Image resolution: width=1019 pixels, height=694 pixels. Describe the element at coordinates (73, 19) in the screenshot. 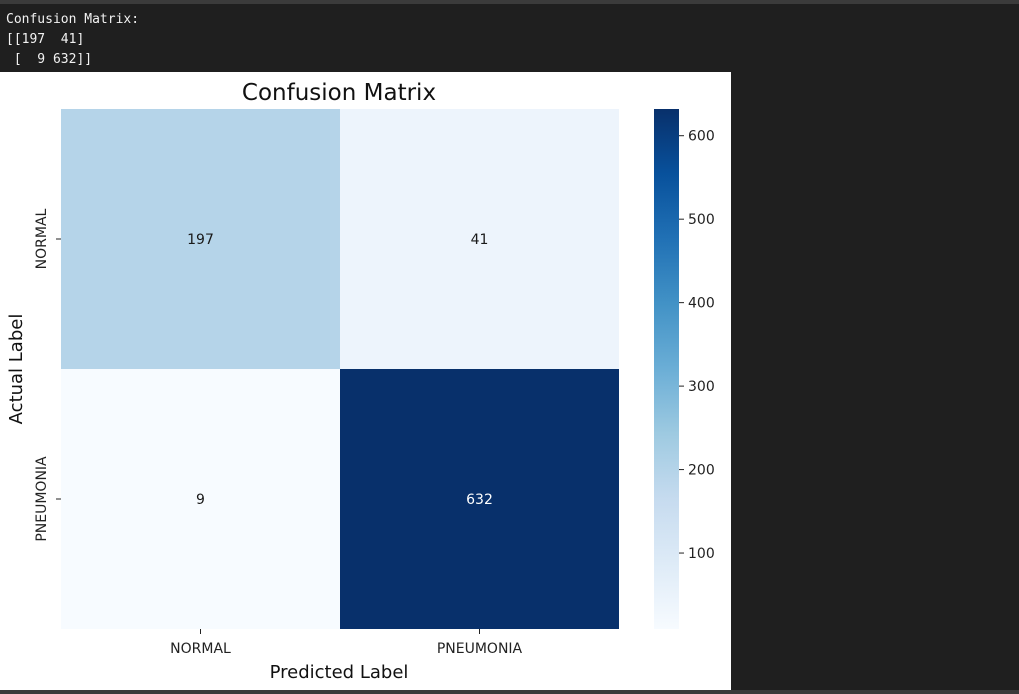

I see `console-line: Confusion Matrix:` at that location.